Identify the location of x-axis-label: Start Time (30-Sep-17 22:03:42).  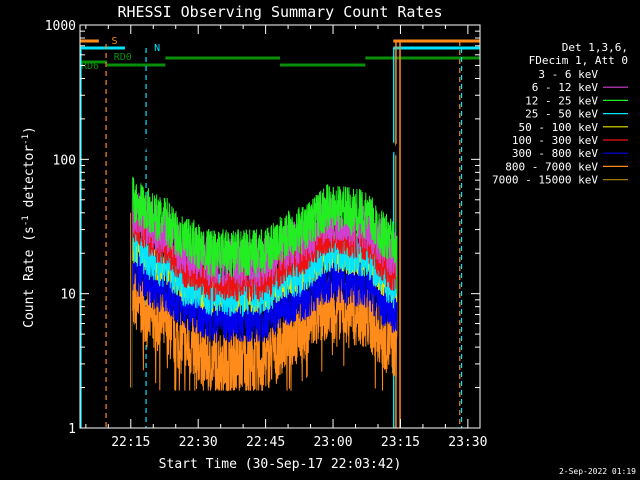
(280, 464).